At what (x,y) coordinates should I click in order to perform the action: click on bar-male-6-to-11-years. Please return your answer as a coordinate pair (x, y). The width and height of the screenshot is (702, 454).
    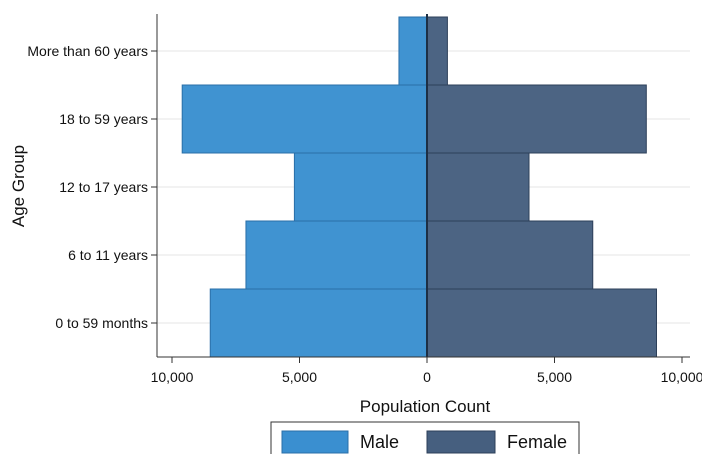
    Looking at the image, I should click on (336, 255).